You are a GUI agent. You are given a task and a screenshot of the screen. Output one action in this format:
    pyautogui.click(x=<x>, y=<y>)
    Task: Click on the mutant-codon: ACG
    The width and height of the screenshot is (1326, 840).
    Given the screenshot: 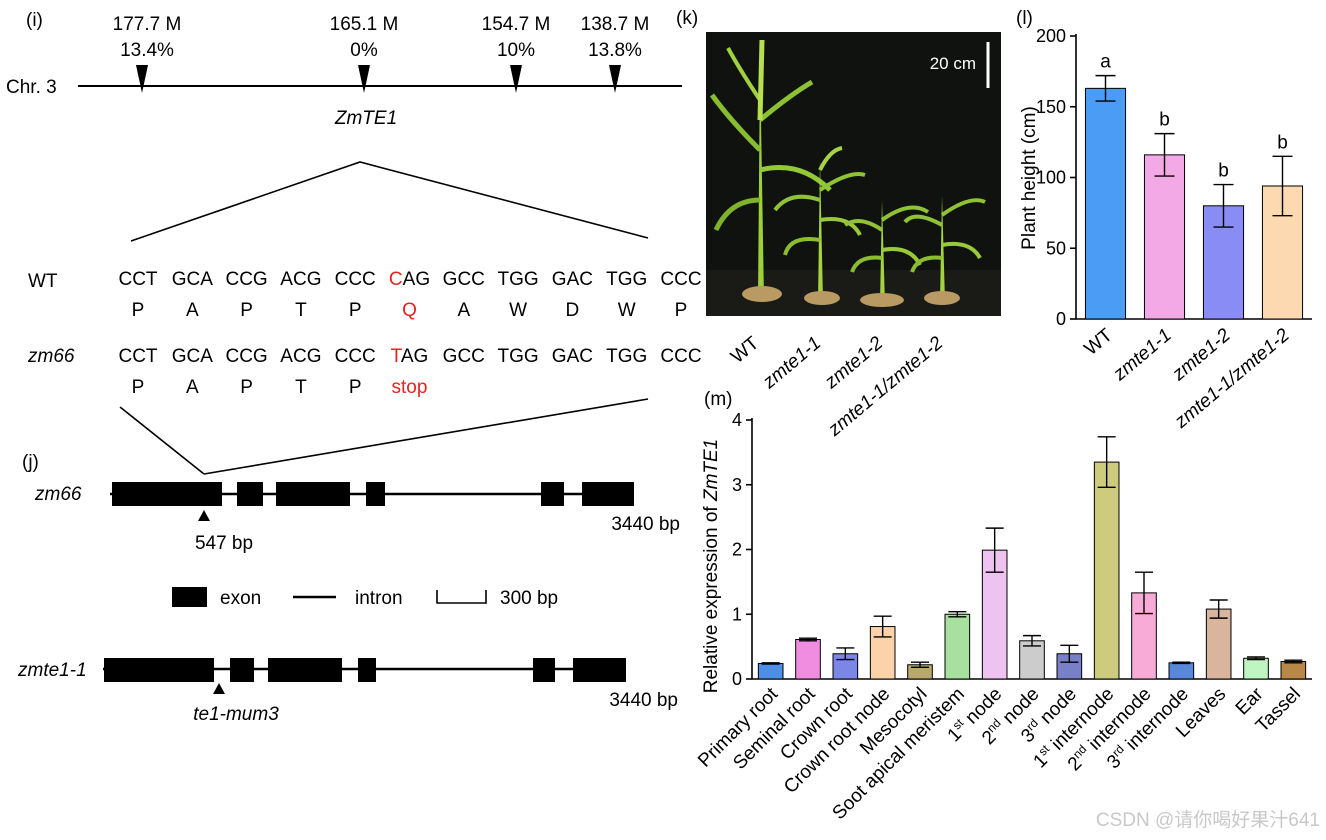 What is the action you would take?
    pyautogui.click(x=300, y=356)
    